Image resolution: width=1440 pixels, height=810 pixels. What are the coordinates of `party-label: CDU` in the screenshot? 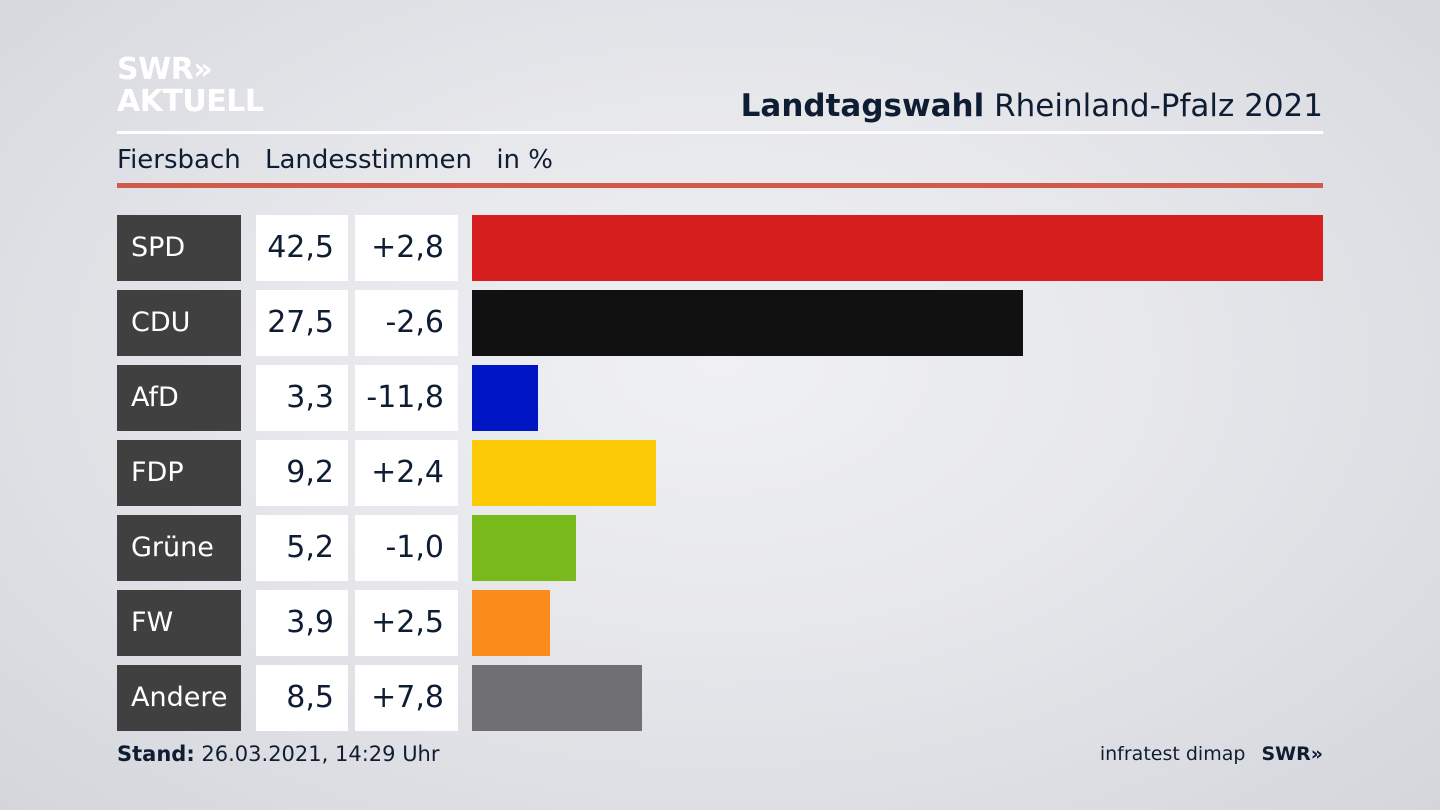 It's located at (179, 323).